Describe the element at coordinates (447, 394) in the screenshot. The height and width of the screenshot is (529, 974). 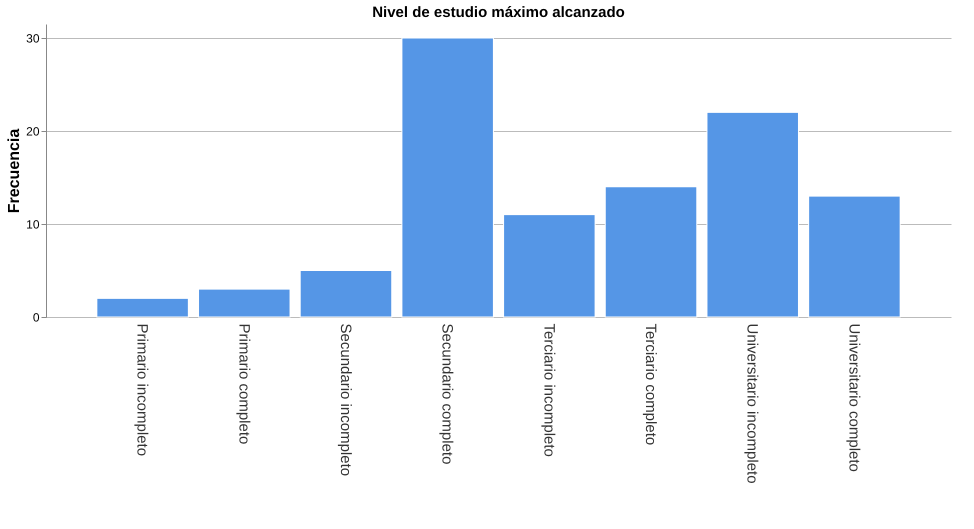
I see `x-tick-label: Secundario completo` at that location.